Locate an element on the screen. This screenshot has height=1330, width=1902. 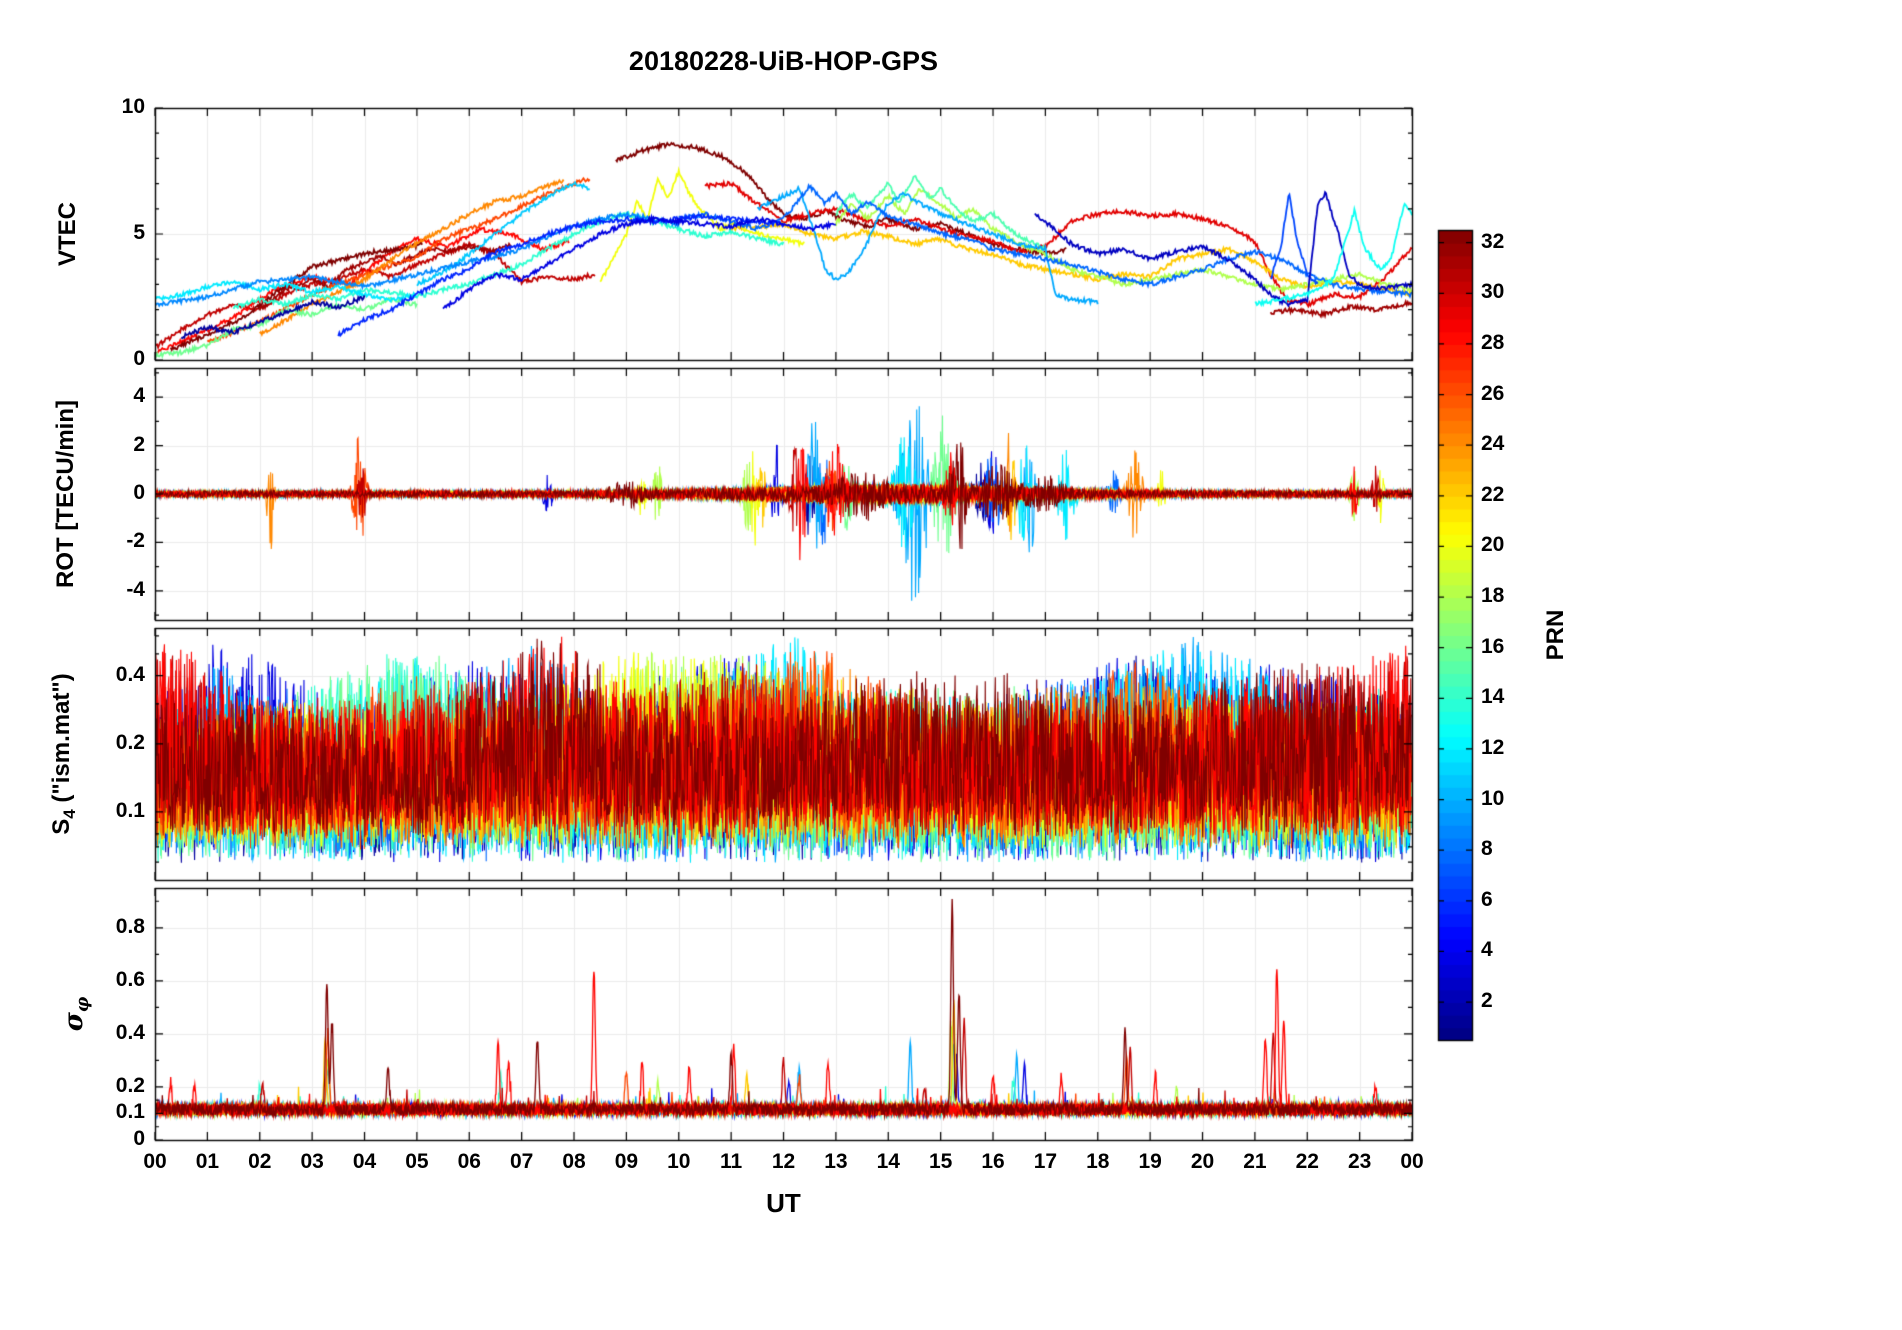
colorbar-tick-label: 2 is located at coordinates (1487, 1001).